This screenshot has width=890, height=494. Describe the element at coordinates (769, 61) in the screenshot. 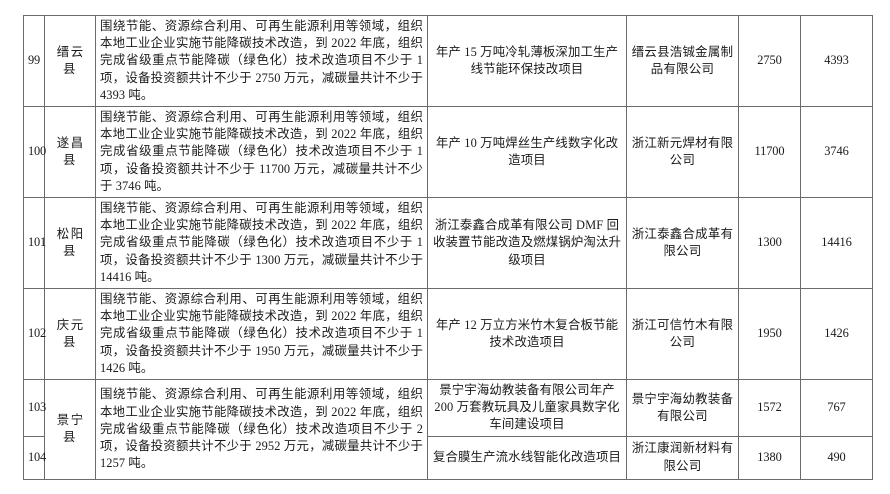

I see `row-investment-amount: 2750` at that location.